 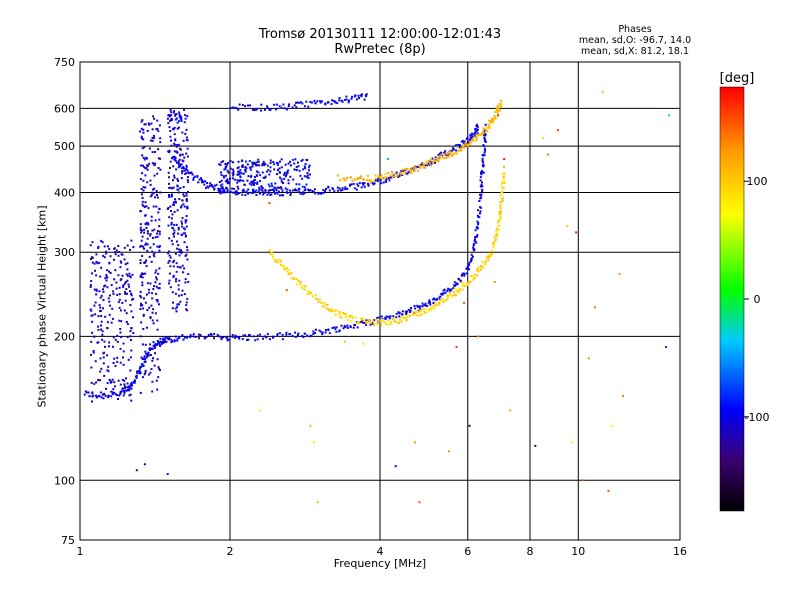 What do you see at coordinates (68, 540) in the screenshot?
I see `y-tick-label: 75` at bounding box center [68, 540].